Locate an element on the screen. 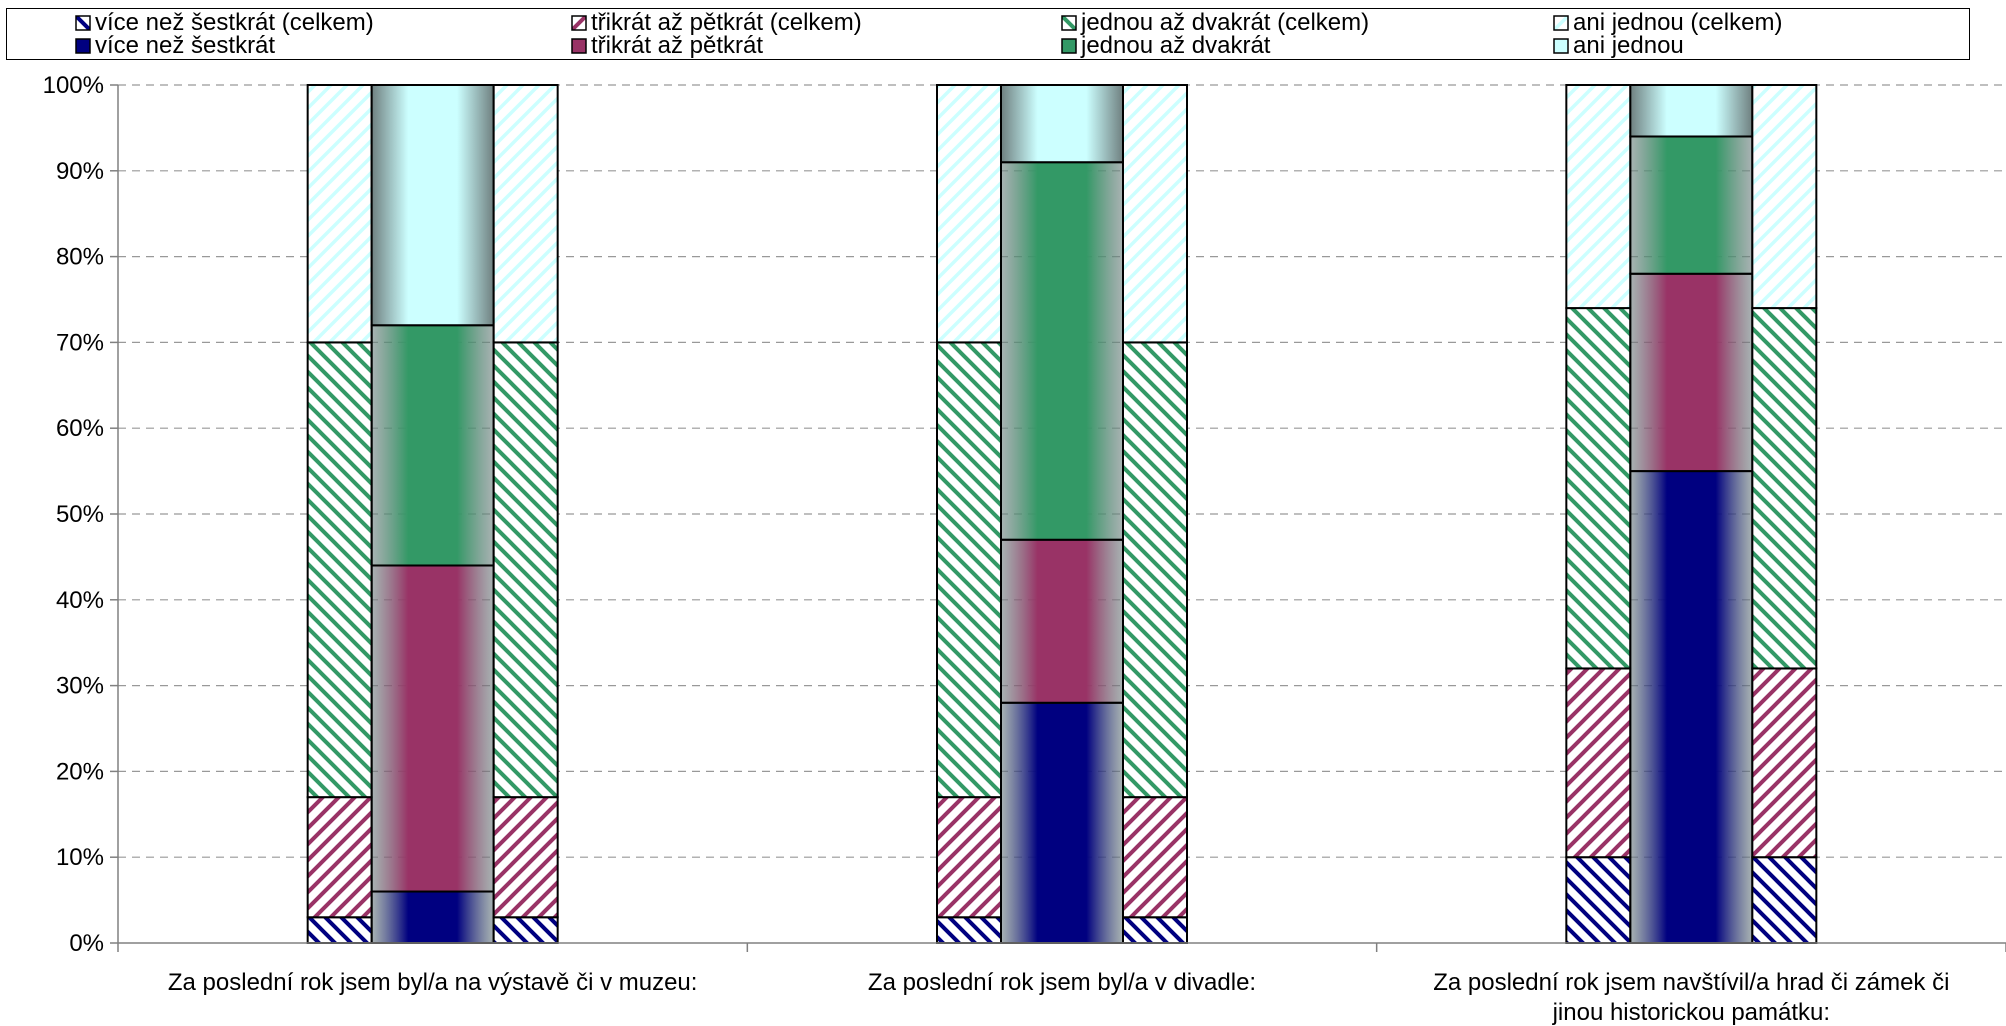 The image size is (2006, 1026). y-tick-label: 100% is located at coordinates (73, 85).